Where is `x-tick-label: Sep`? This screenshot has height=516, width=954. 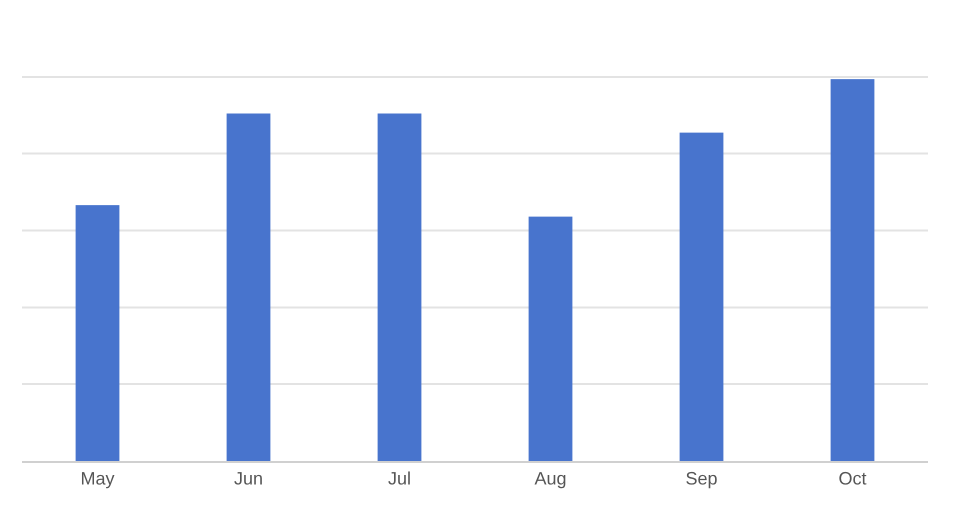 x-tick-label: Sep is located at coordinates (701, 478).